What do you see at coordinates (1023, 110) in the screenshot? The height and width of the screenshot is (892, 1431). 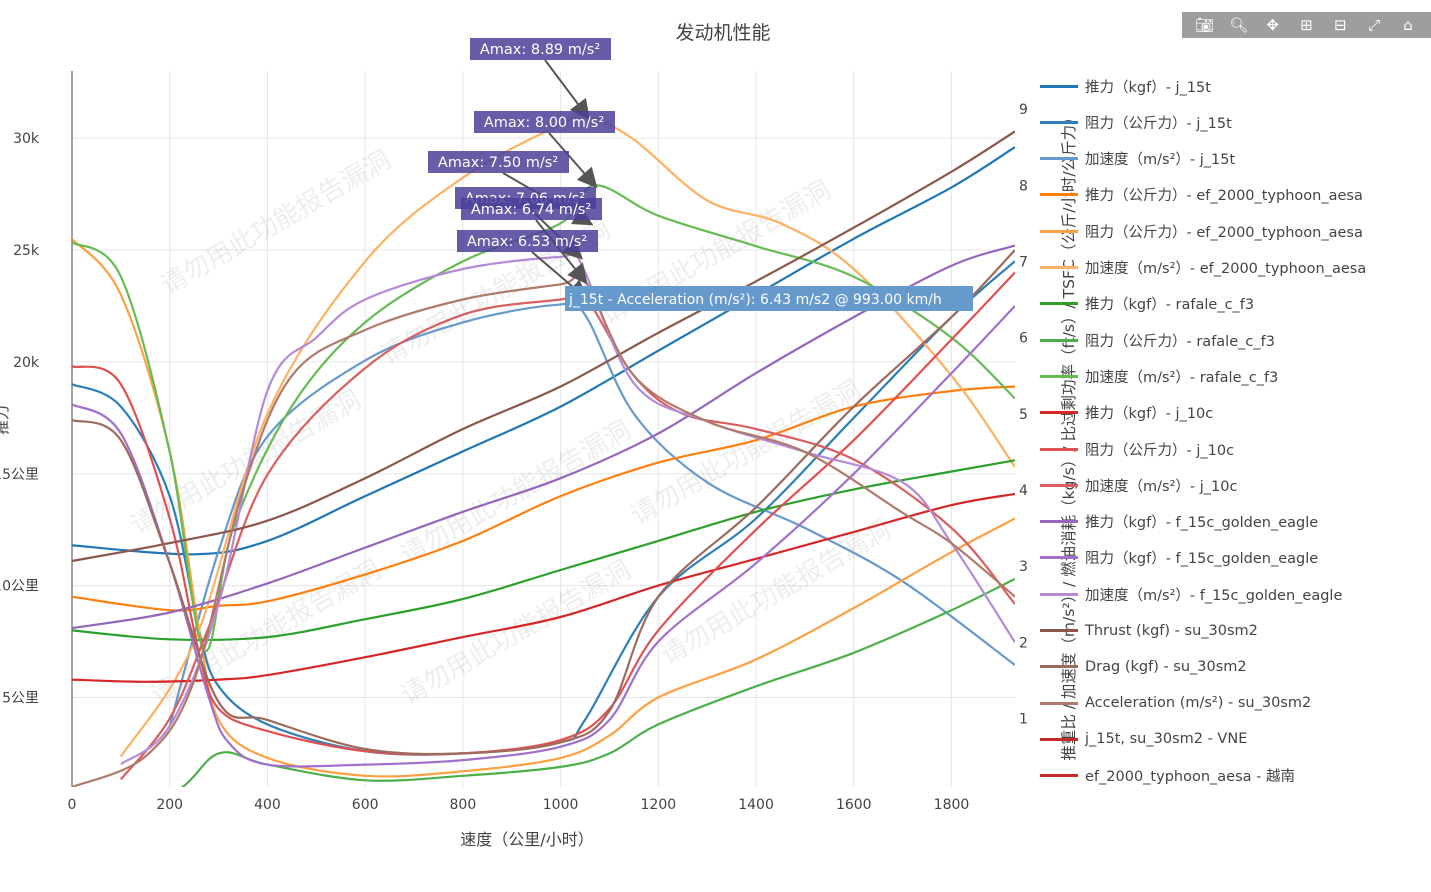 I see `y-right-tick-label: 9` at bounding box center [1023, 110].